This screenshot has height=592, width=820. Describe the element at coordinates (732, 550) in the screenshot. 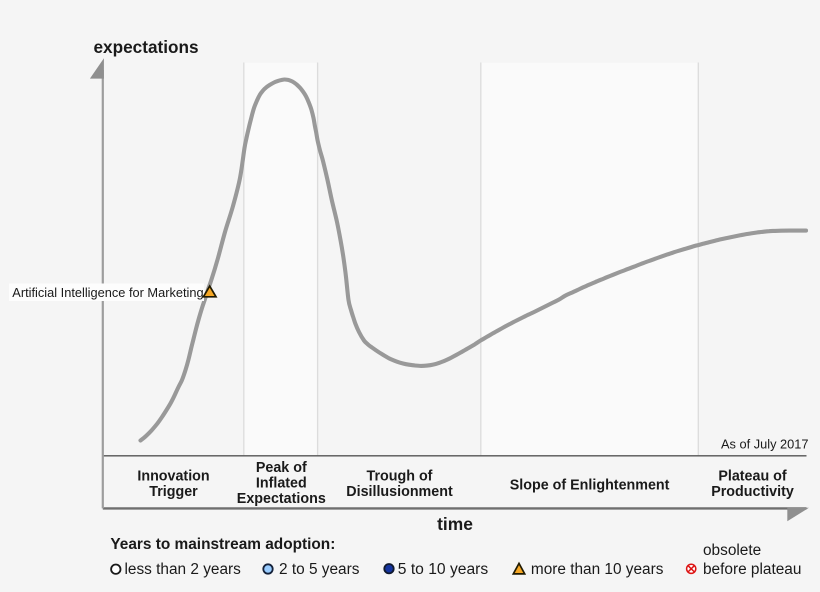

I see `svg-text: obsolete` at that location.